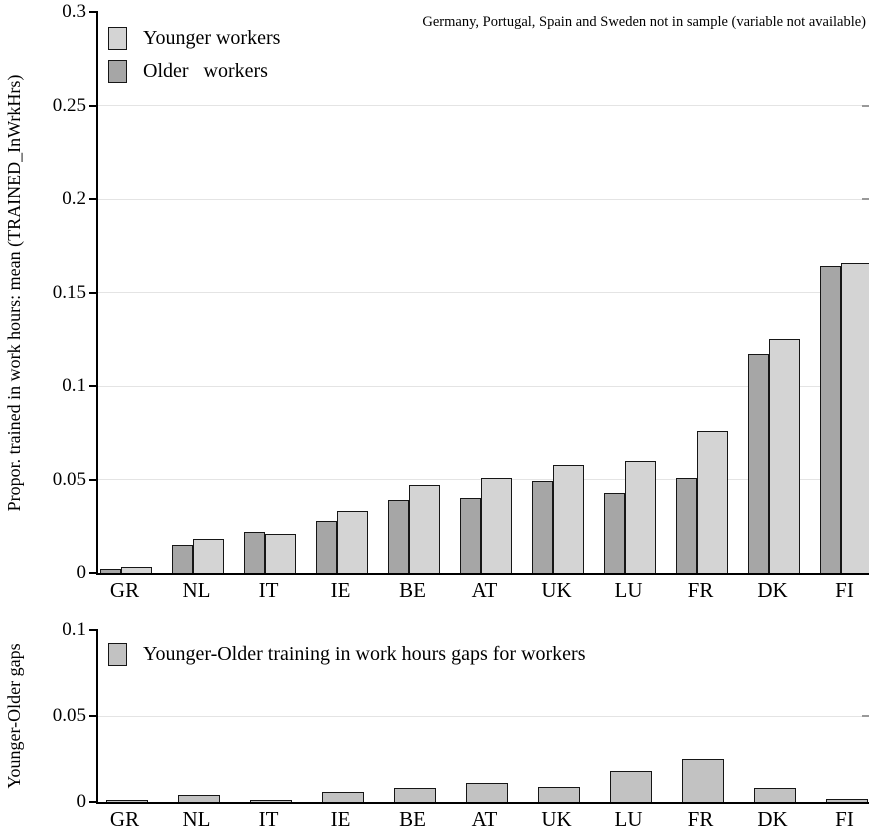  I want to click on top-x-axis-labels: GR NL IT IE BE AT UK LU FR DK FI, so click(434, 591).